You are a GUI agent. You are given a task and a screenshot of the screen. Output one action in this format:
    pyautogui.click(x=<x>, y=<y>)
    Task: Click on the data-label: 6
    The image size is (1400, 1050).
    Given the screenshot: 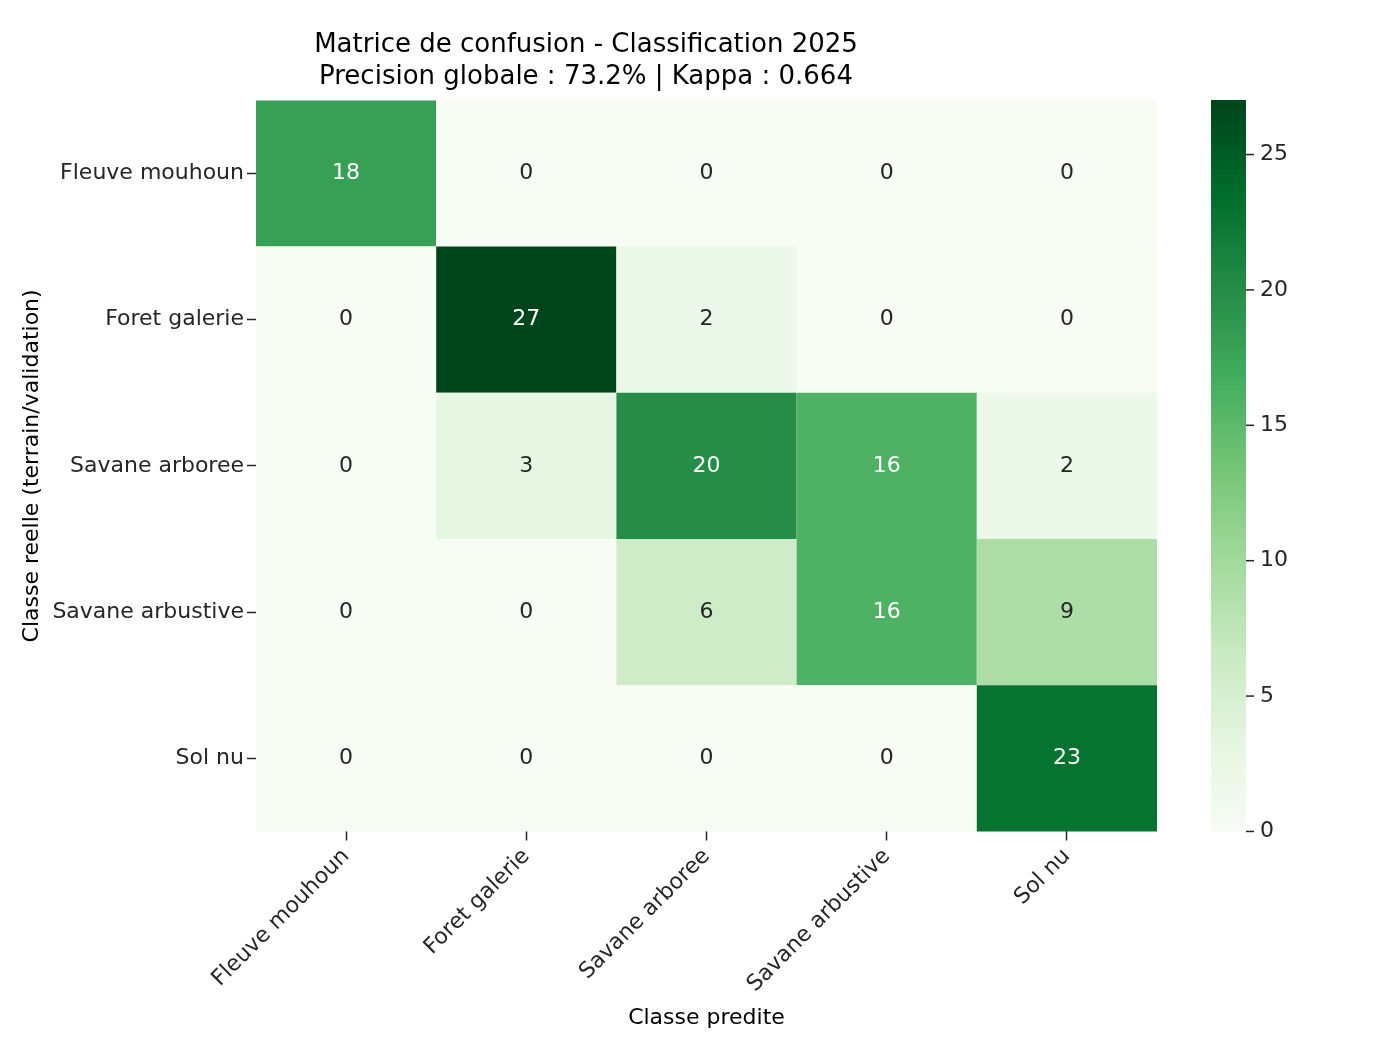 What is the action you would take?
    pyautogui.click(x=706, y=610)
    